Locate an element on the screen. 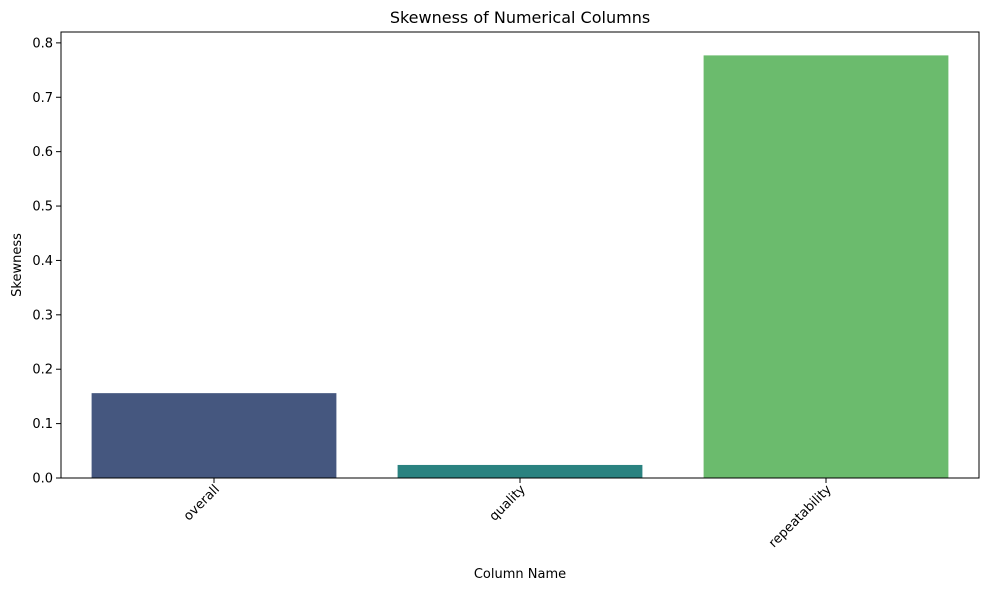  y-tick-label: 0.7 is located at coordinates (42, 98).